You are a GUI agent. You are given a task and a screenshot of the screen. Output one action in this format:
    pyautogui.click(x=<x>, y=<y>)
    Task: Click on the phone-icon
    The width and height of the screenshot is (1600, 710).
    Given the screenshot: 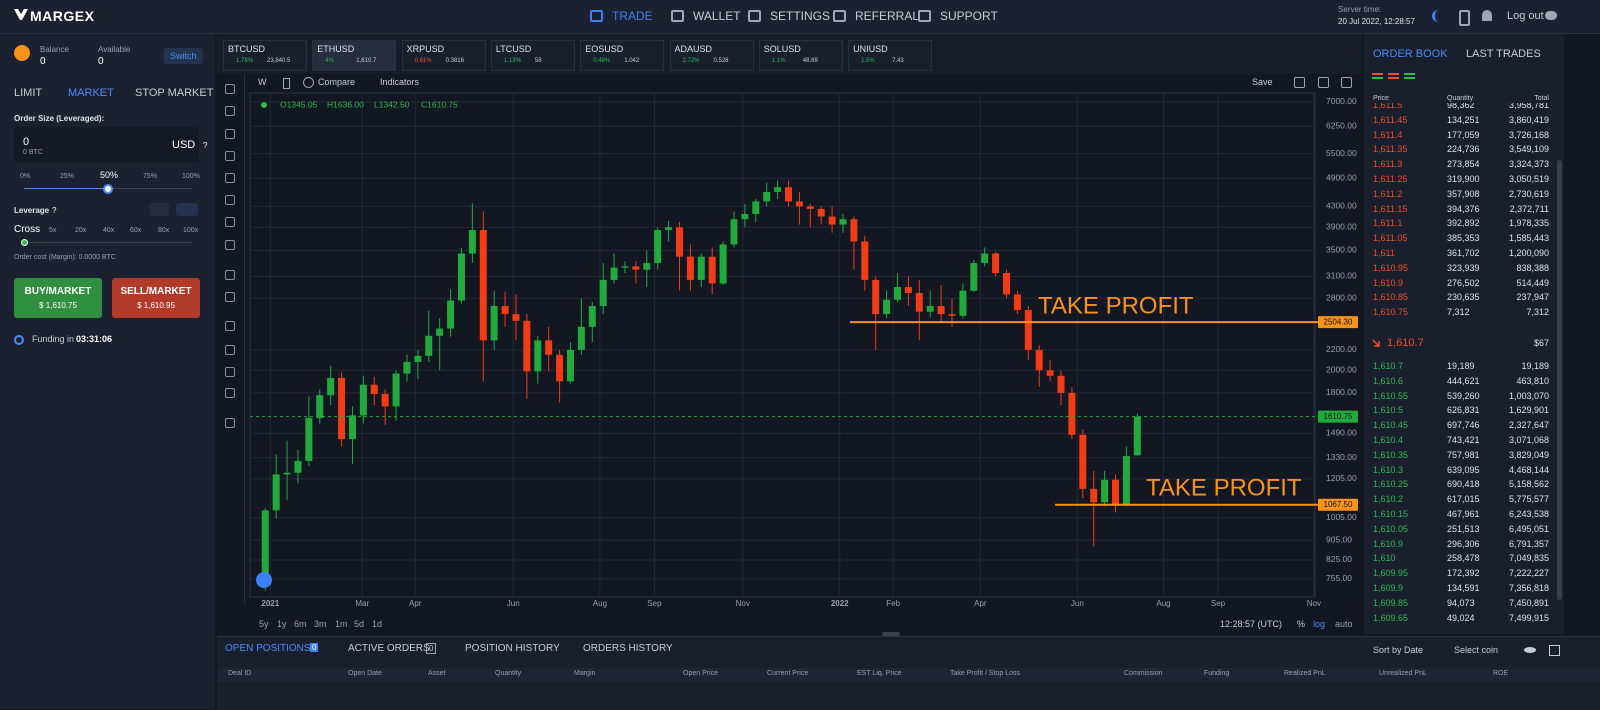 What is the action you would take?
    pyautogui.click(x=1464, y=18)
    